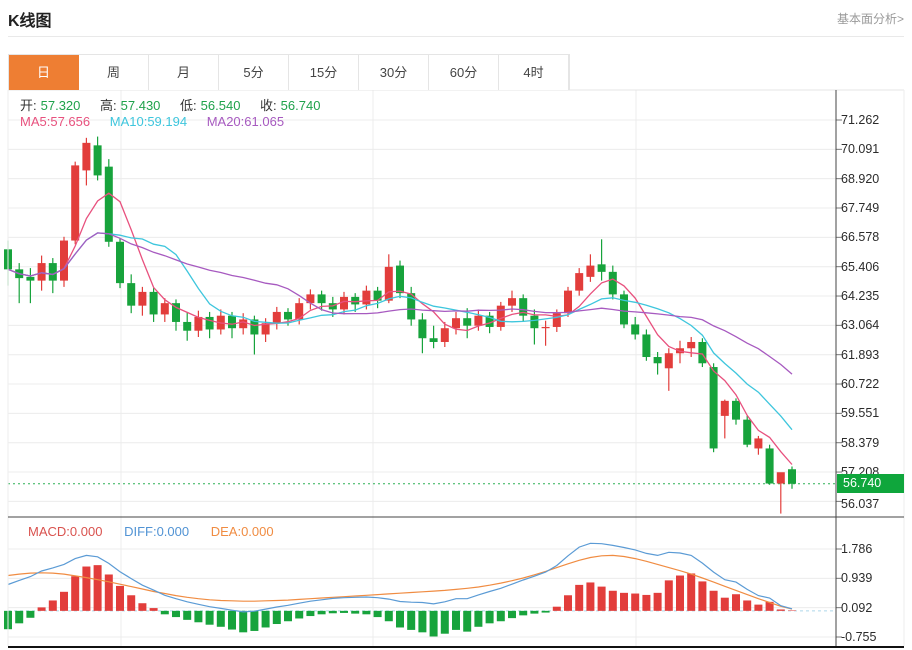 This screenshot has height=650, width=912. Describe the element at coordinates (456, 36) in the screenshot. I see `title-divider` at that location.